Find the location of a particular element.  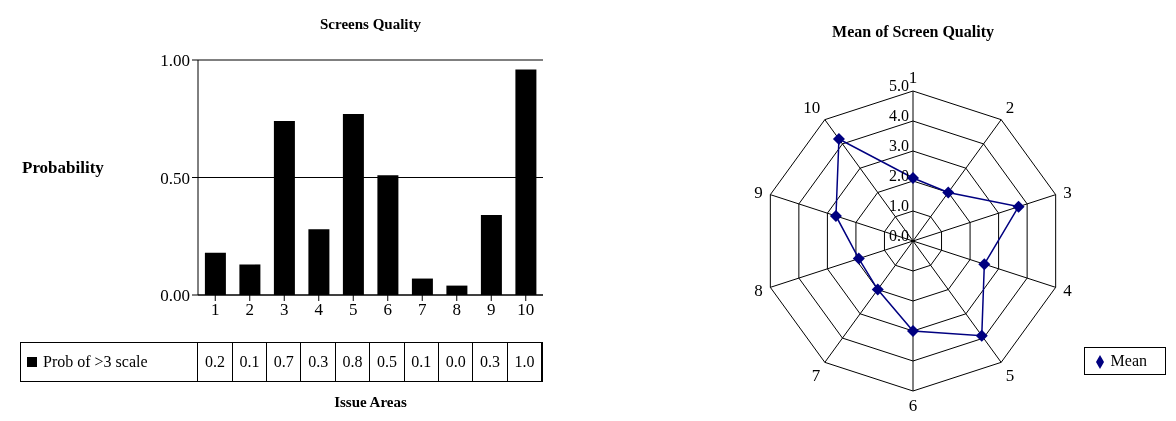

x-tick-label: 3 is located at coordinates (284, 310).